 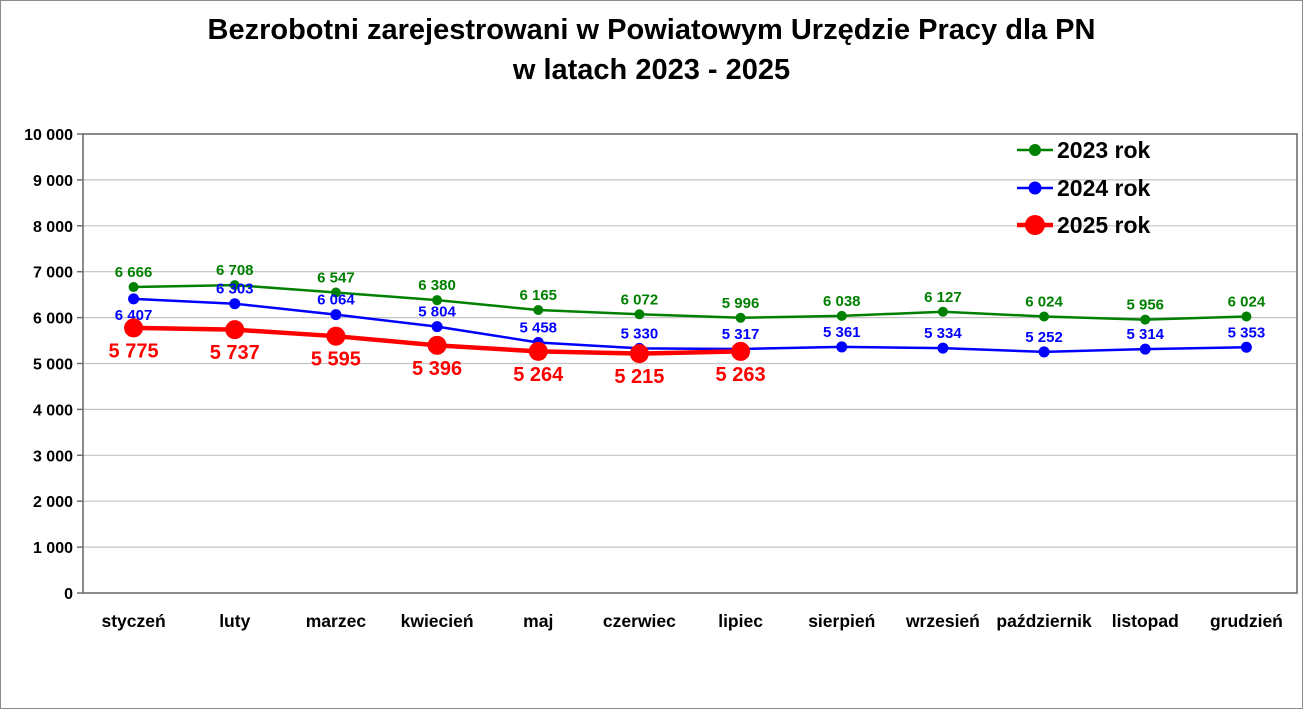 What do you see at coordinates (740, 621) in the screenshot?
I see `x-axis-label: lipiec` at bounding box center [740, 621].